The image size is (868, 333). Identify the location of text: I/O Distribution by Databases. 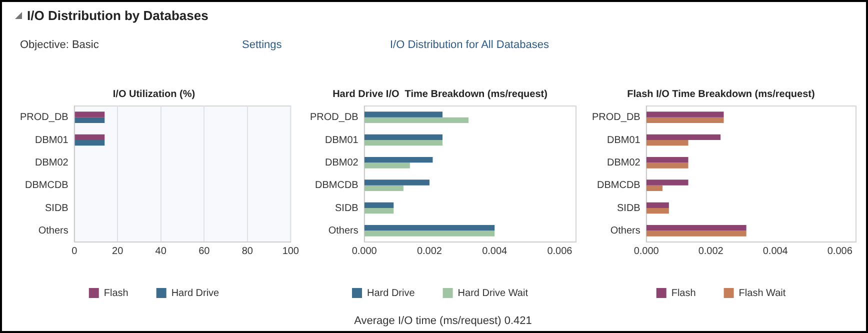
(117, 15).